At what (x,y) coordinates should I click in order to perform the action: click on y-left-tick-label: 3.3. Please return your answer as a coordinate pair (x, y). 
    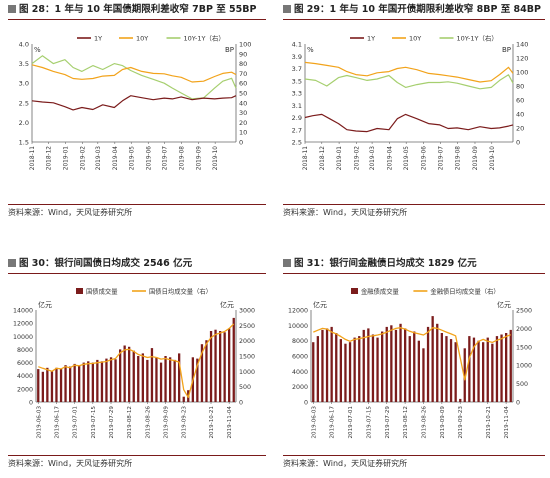
    Looking at the image, I should click on (297, 94).